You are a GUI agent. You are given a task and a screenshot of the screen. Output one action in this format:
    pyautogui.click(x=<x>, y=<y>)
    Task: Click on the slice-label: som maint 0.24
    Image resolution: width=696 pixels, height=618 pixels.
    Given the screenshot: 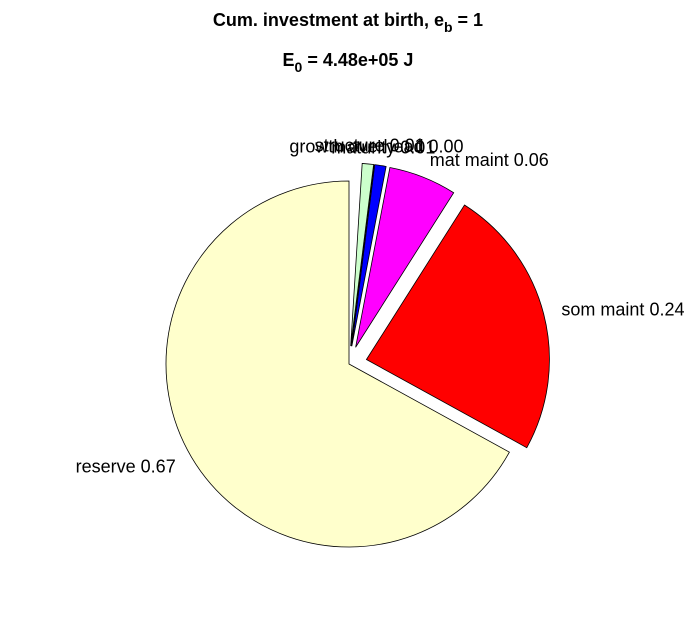 What is the action you would take?
    pyautogui.click(x=622, y=309)
    